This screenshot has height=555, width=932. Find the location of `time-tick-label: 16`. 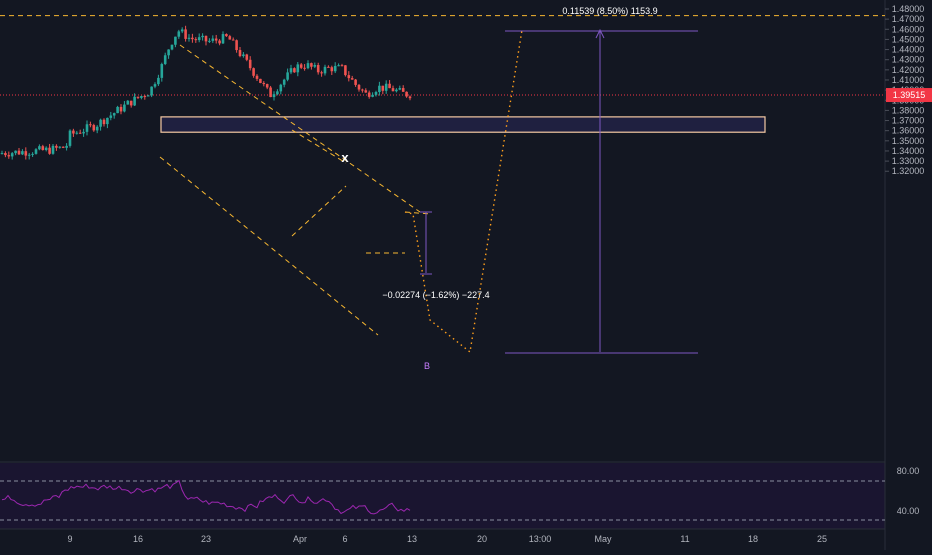

time-tick-label: 16 is located at coordinates (138, 539).